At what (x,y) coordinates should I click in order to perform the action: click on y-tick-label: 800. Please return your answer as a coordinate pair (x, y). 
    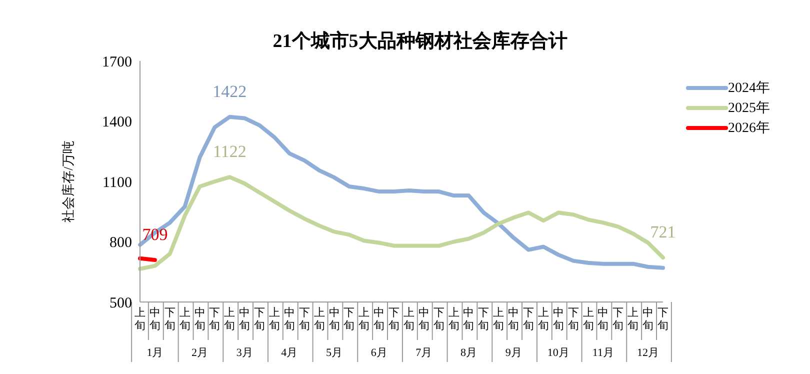
    Looking at the image, I should click on (121, 243).